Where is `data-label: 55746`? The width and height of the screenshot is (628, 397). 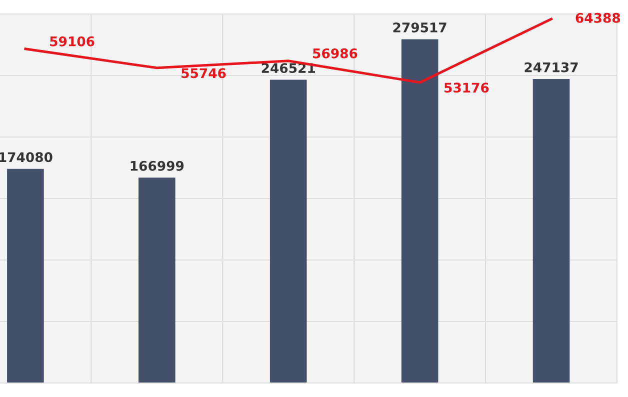
data-label: 55746 is located at coordinates (204, 73).